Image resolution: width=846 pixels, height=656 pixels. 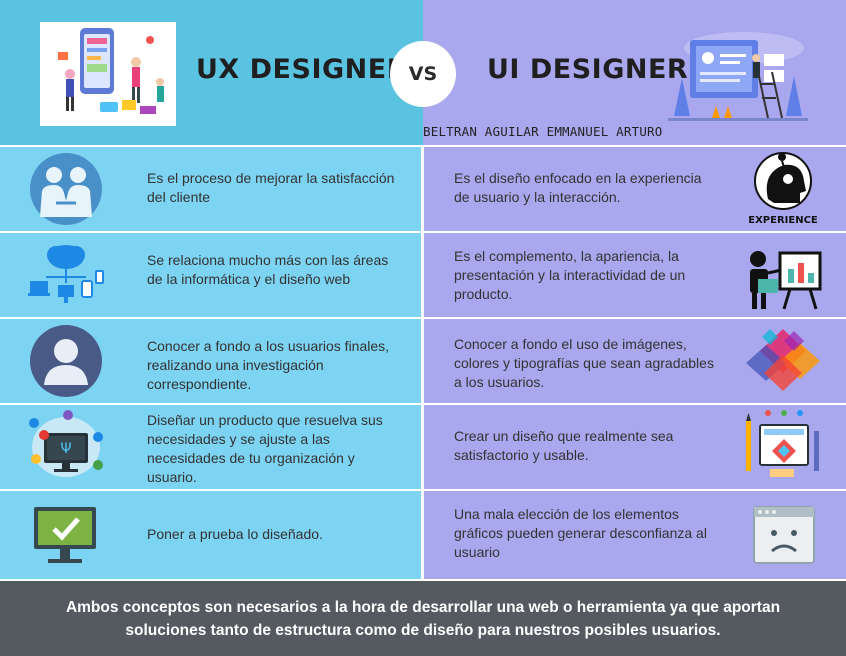 I want to click on svg-text: Ψ, so click(x=65, y=449).